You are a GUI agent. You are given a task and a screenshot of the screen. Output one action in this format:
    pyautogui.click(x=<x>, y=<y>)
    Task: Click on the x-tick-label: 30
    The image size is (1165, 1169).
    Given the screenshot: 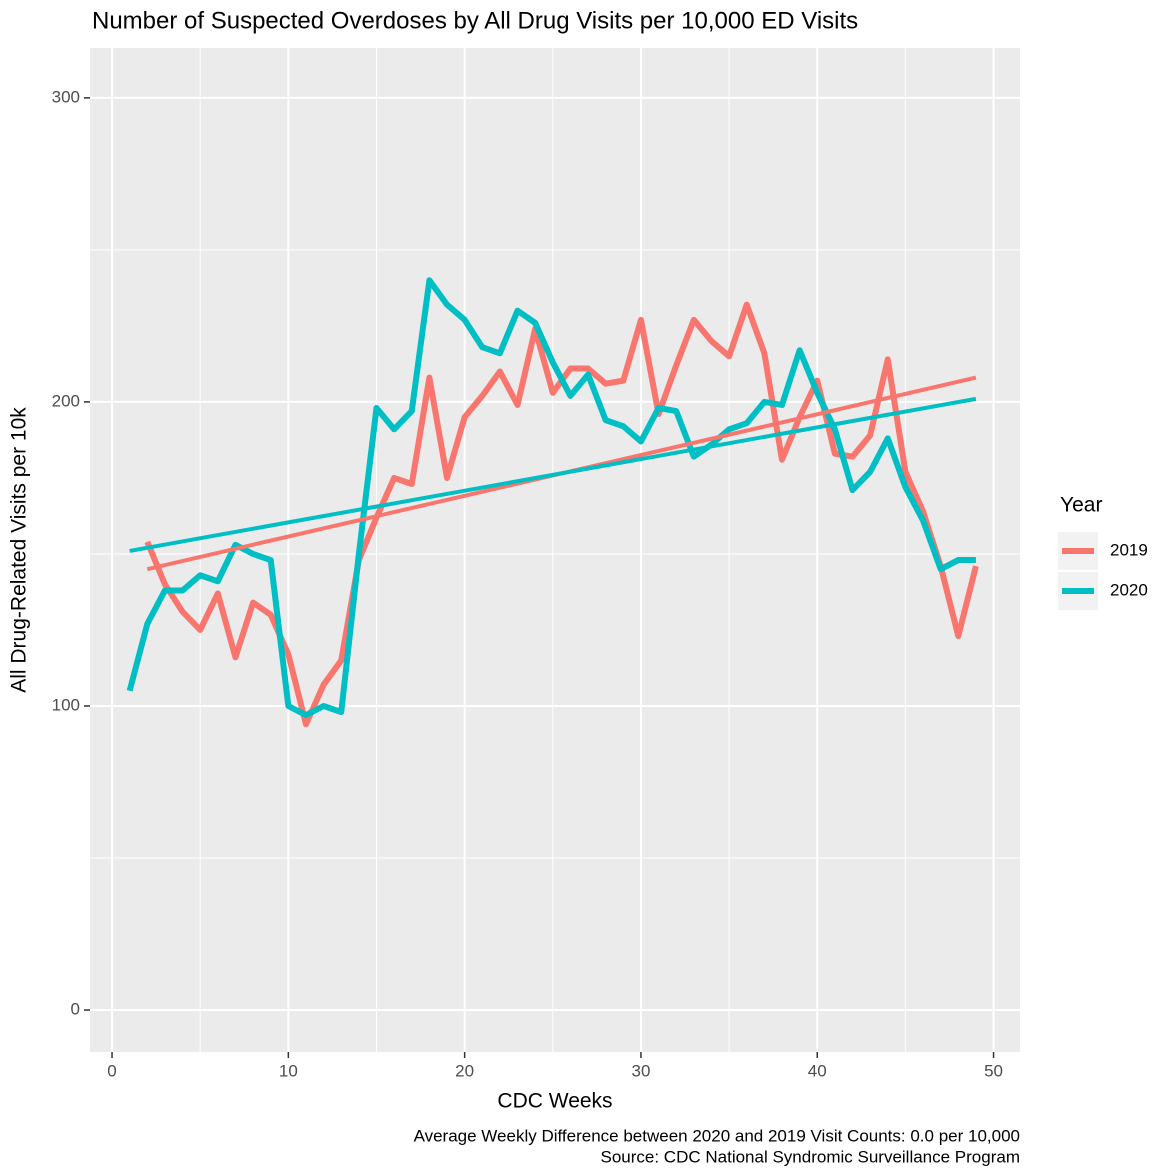 What is the action you would take?
    pyautogui.click(x=640, y=1070)
    